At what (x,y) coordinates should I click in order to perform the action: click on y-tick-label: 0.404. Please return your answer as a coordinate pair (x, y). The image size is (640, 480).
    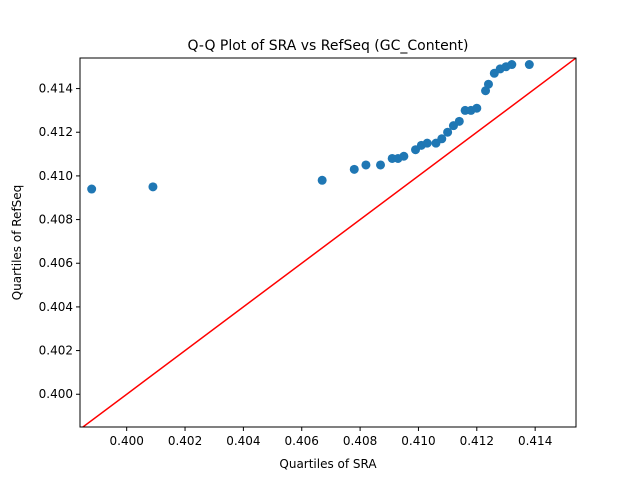
    Looking at the image, I should click on (56, 307).